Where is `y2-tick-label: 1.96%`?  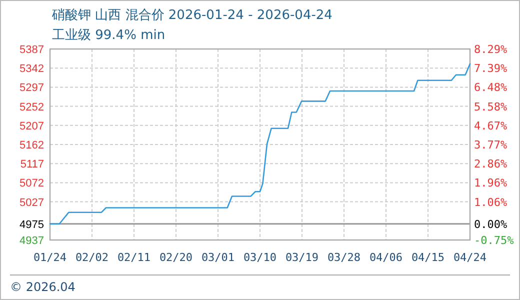 y2-tick-label: 1.96% is located at coordinates (491, 183).